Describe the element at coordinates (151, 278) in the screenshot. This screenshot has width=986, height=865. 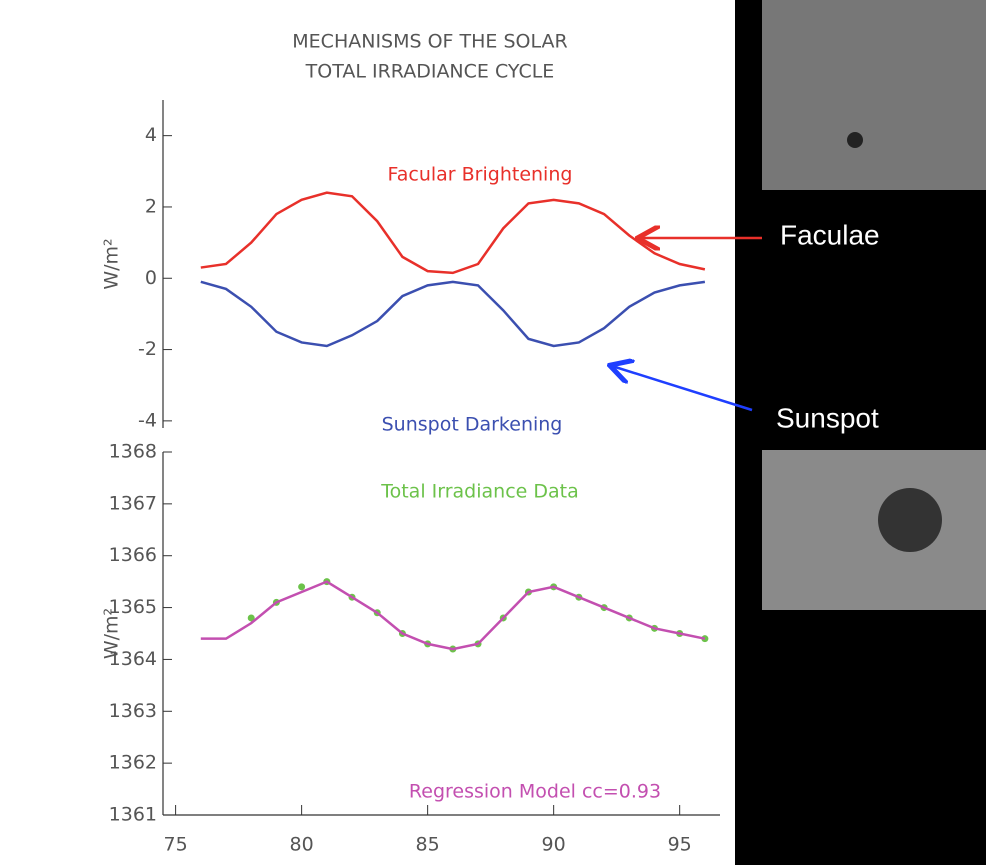
I see `y-tick-label: 0` at that location.